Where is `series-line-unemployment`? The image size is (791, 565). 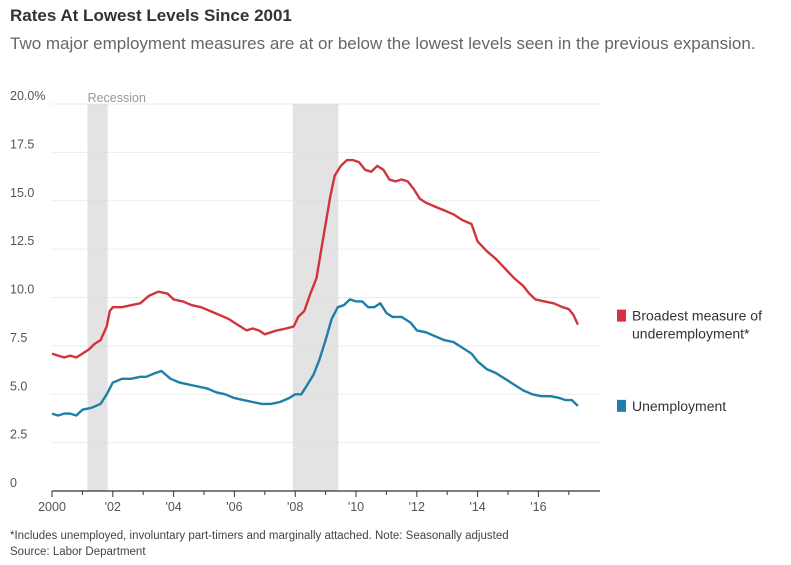
series-line-unemployment is located at coordinates (315, 357).